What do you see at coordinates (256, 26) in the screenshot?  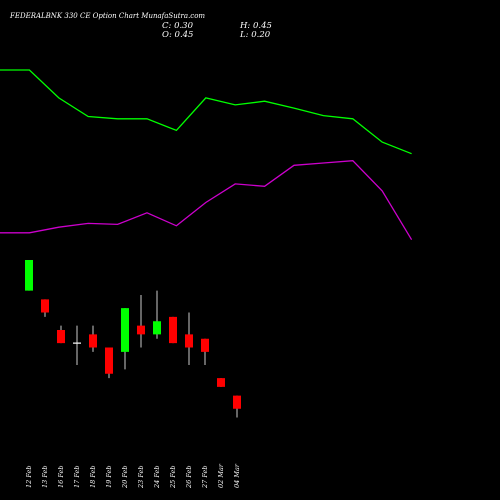 I see `high-value: H: 0.45` at bounding box center [256, 26].